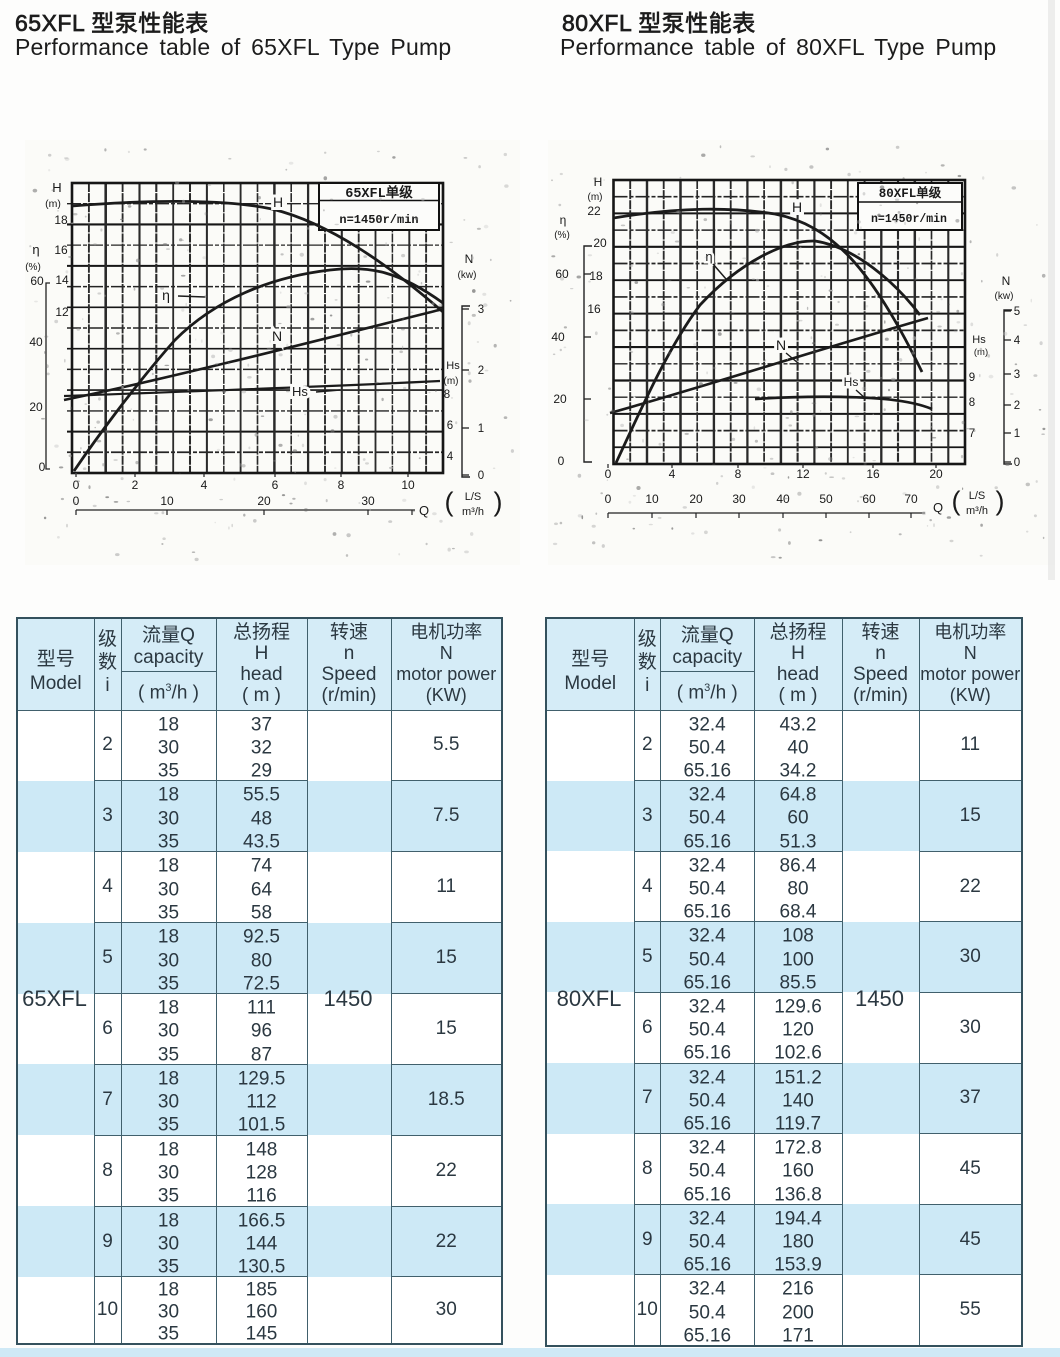 The image size is (1060, 1357). I want to click on svg-text: 5, so click(1017, 312).